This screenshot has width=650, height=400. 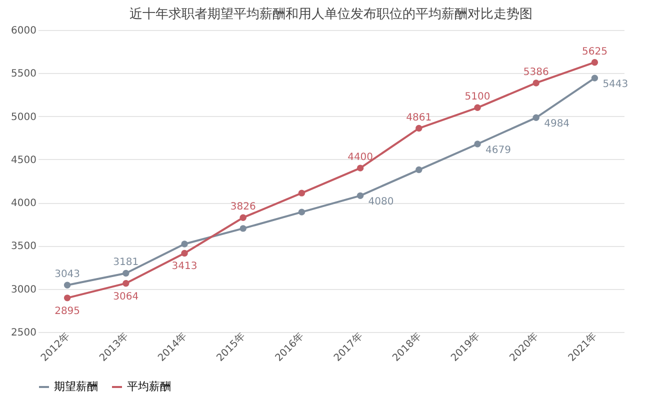 I want to click on data-label: 5625, so click(x=595, y=52).